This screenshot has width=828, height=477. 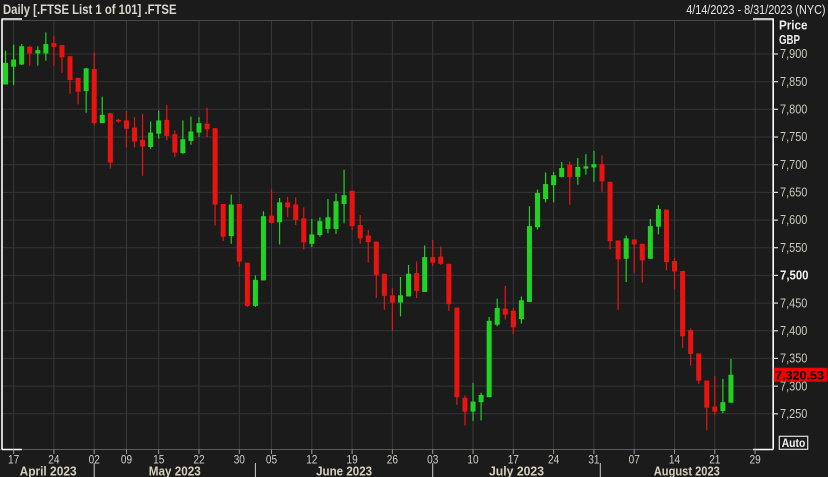 I want to click on svg-text: 7,650, so click(x=793, y=193).